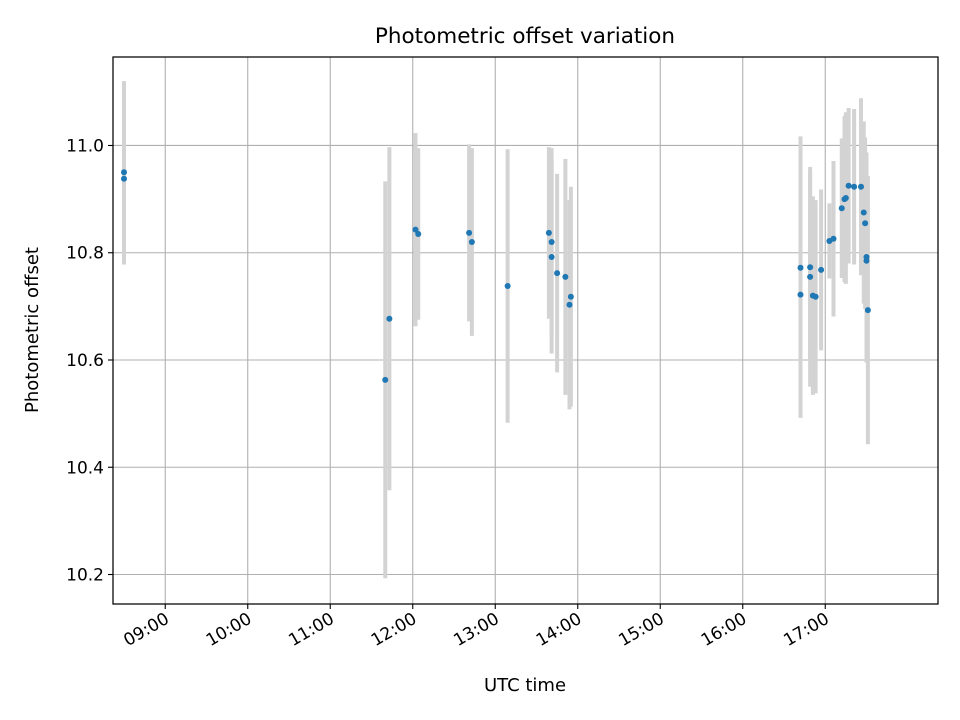 The width and height of the screenshot is (960, 720). I want to click on y-tick-label: 10.6, so click(85, 361).